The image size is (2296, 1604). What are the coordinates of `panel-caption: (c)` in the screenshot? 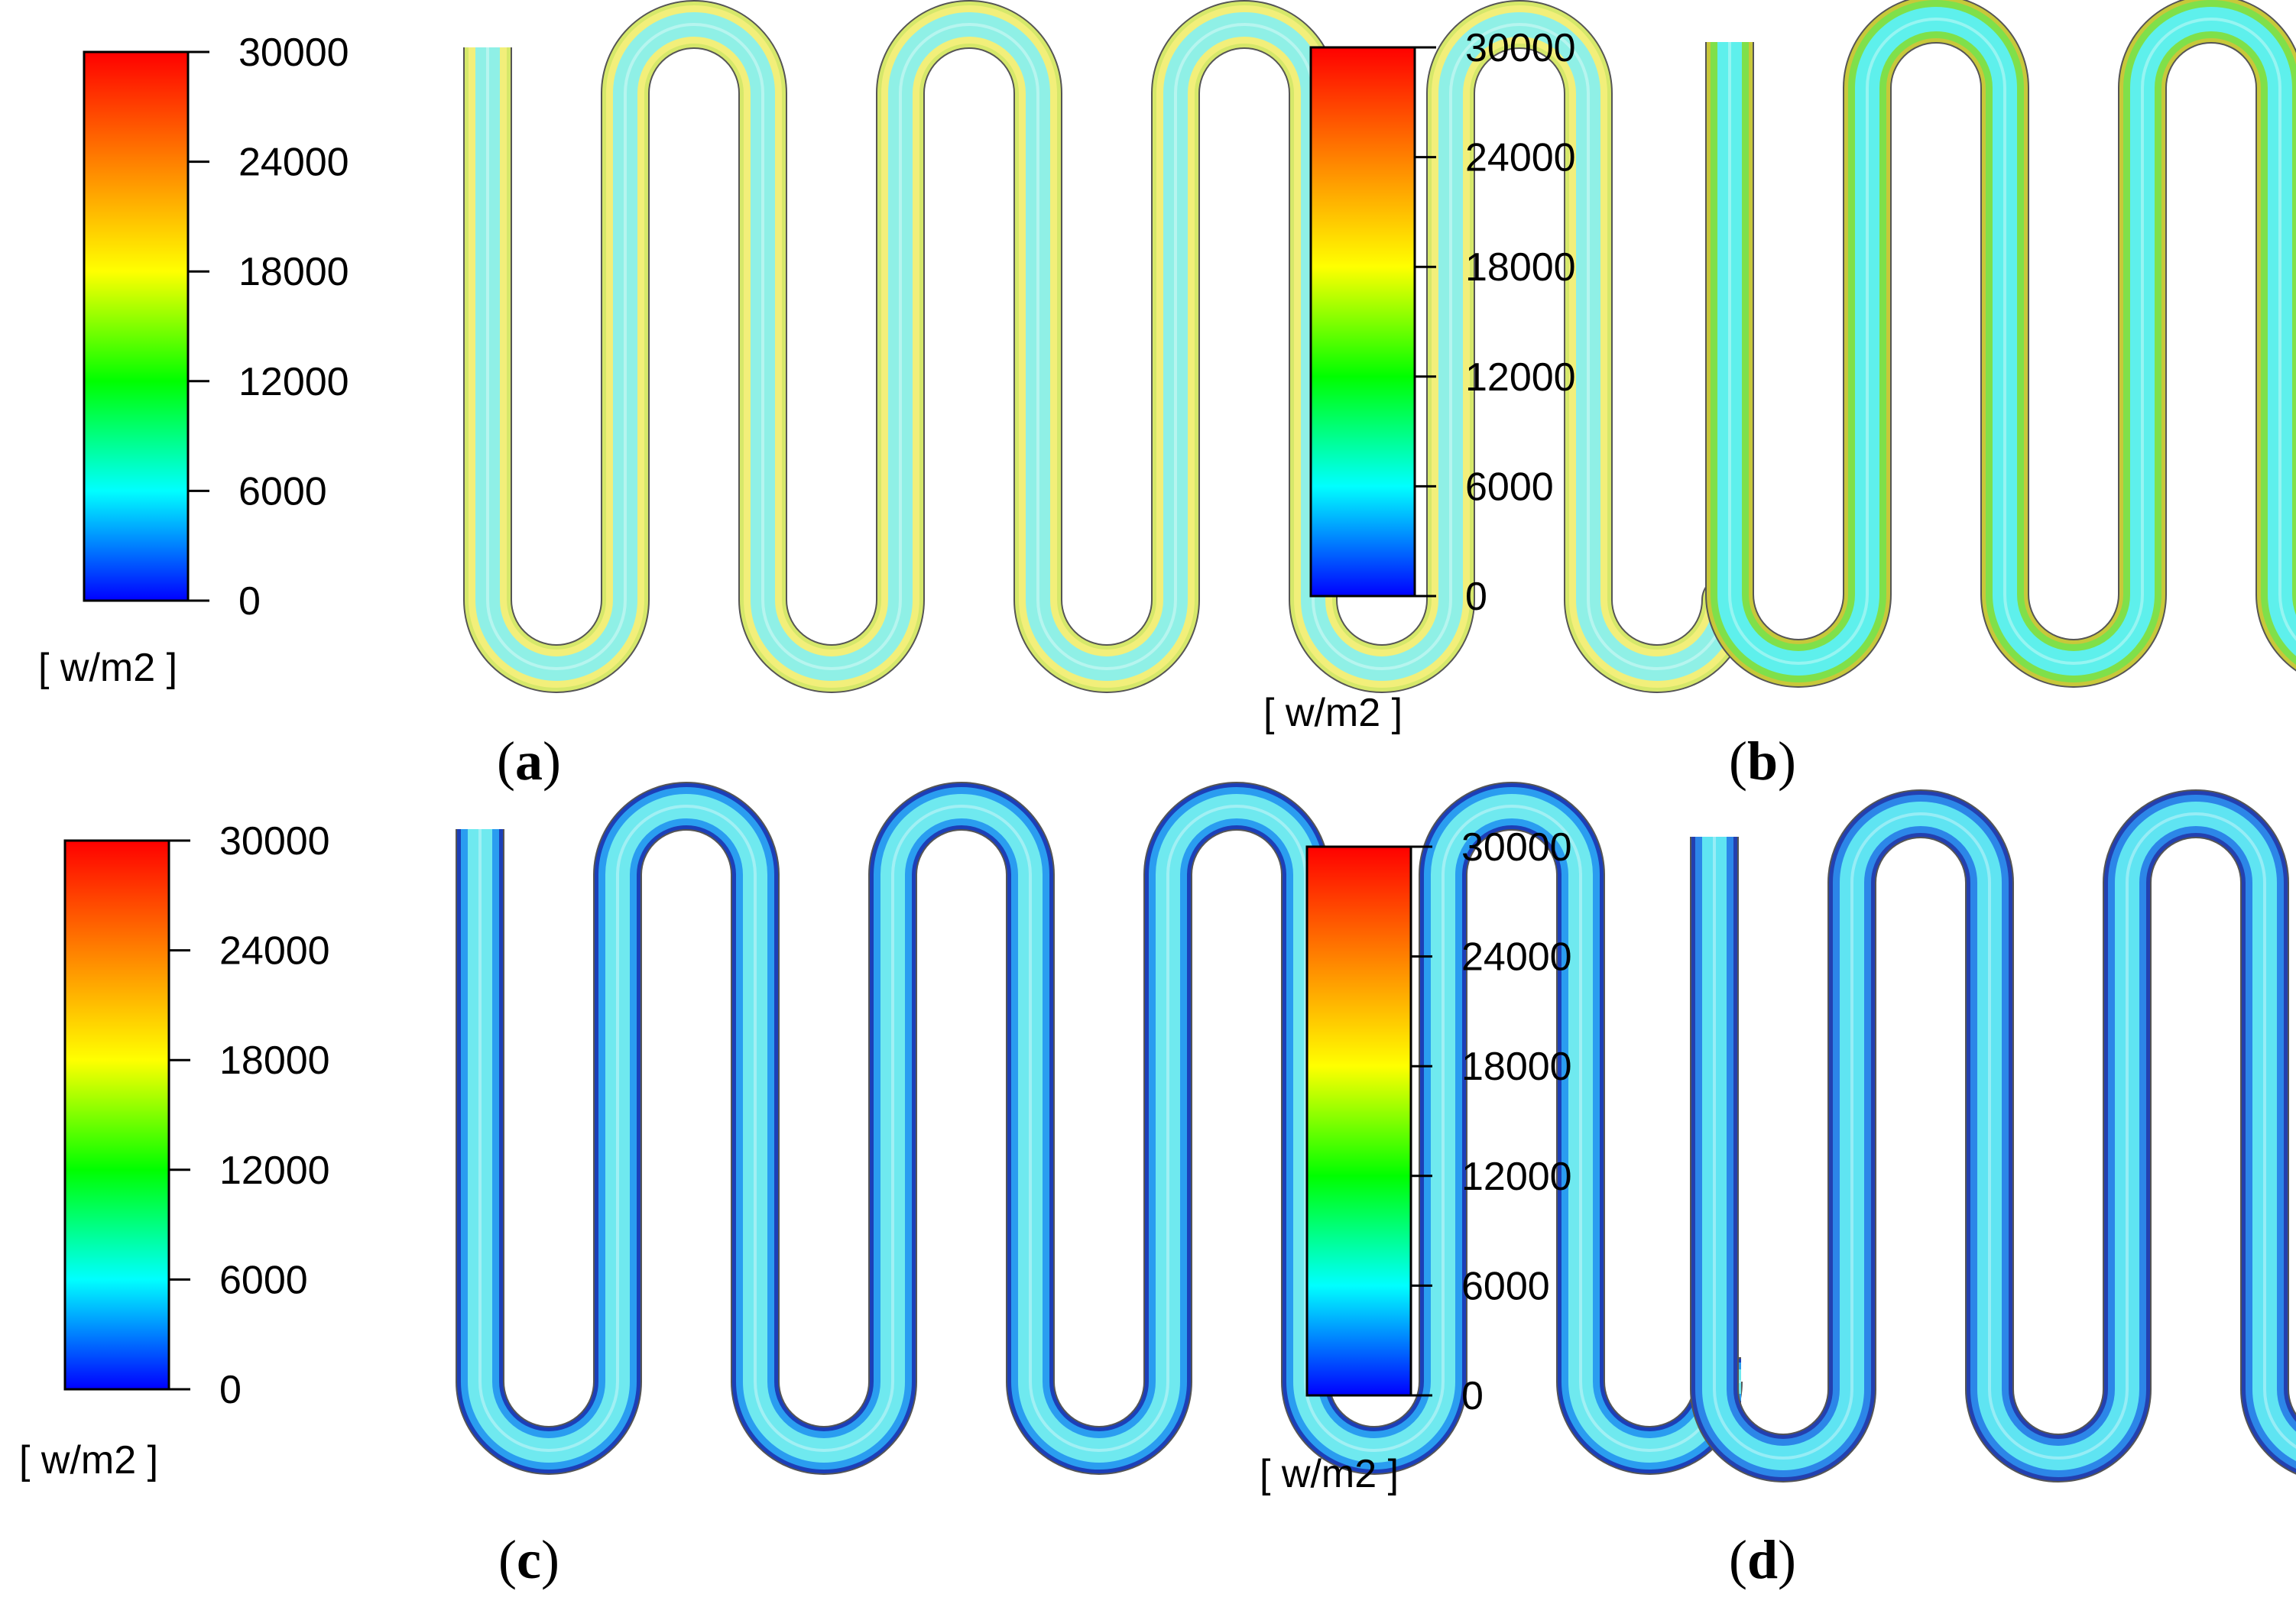 It's located at (528, 1559).